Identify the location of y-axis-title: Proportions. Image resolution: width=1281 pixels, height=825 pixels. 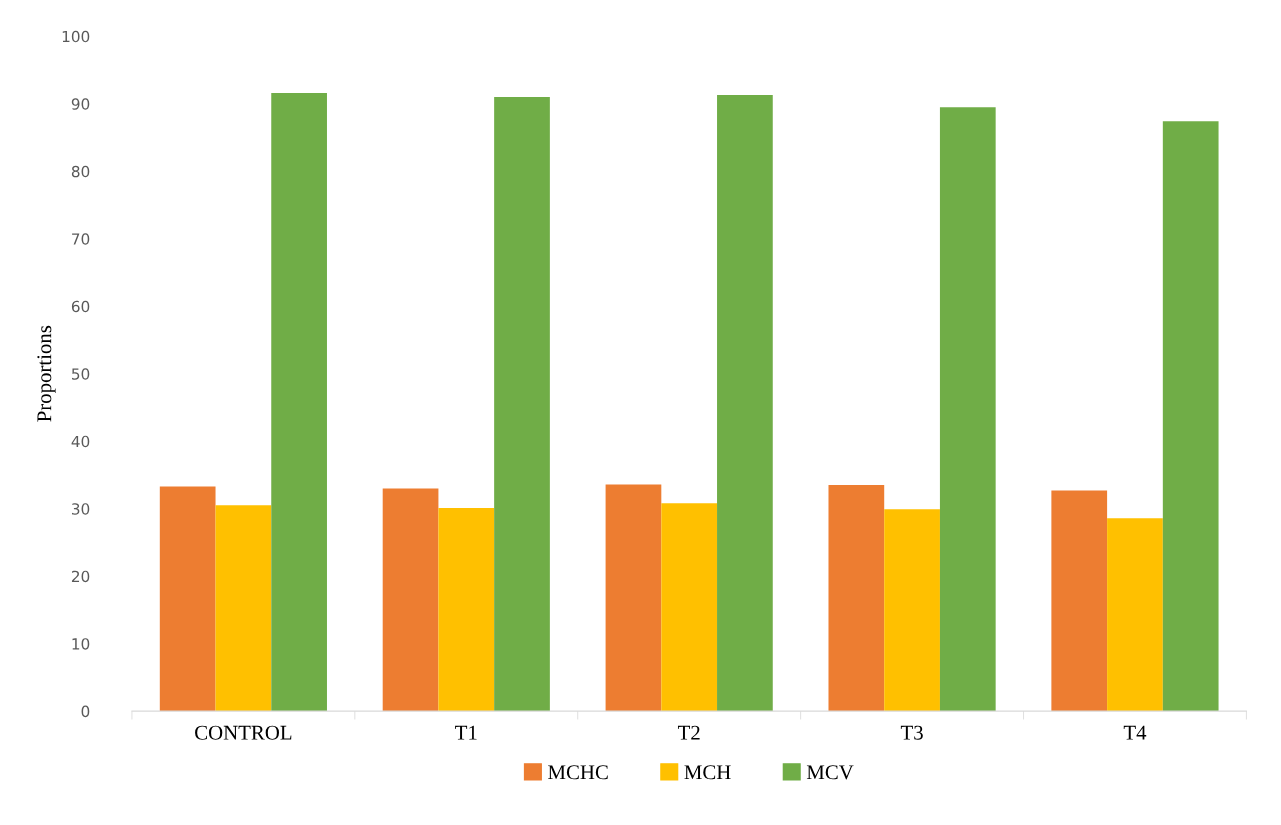
(46, 373).